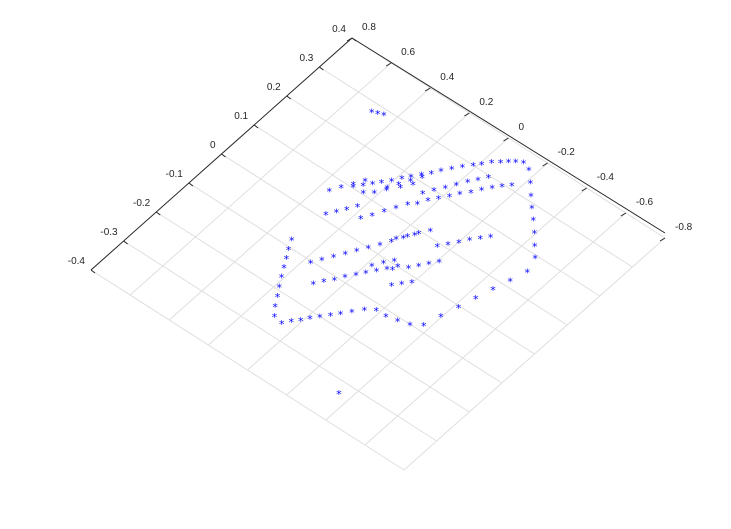  I want to click on y-tick-label: -0.2, so click(567, 152).